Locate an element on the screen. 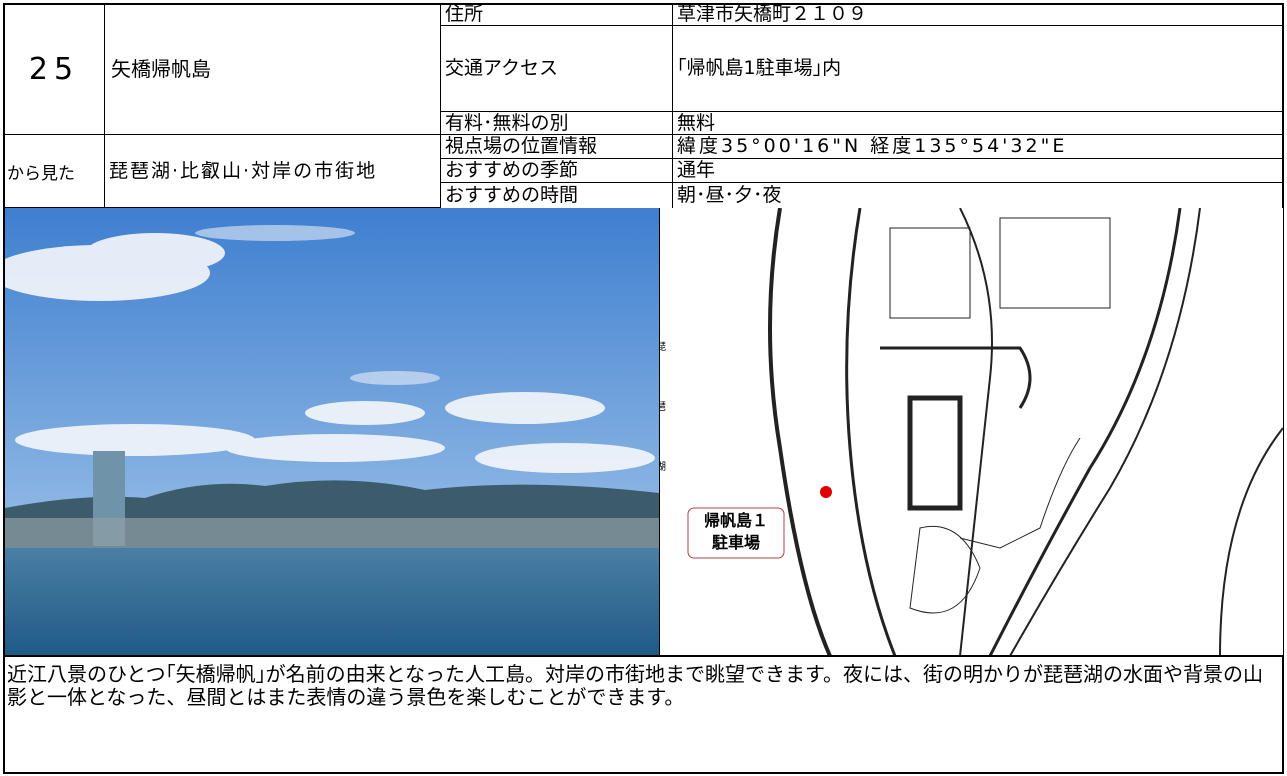 Image resolution: width=1287 pixels, height=776 pixels. label-line: 帰帆島１ is located at coordinates (735, 520).